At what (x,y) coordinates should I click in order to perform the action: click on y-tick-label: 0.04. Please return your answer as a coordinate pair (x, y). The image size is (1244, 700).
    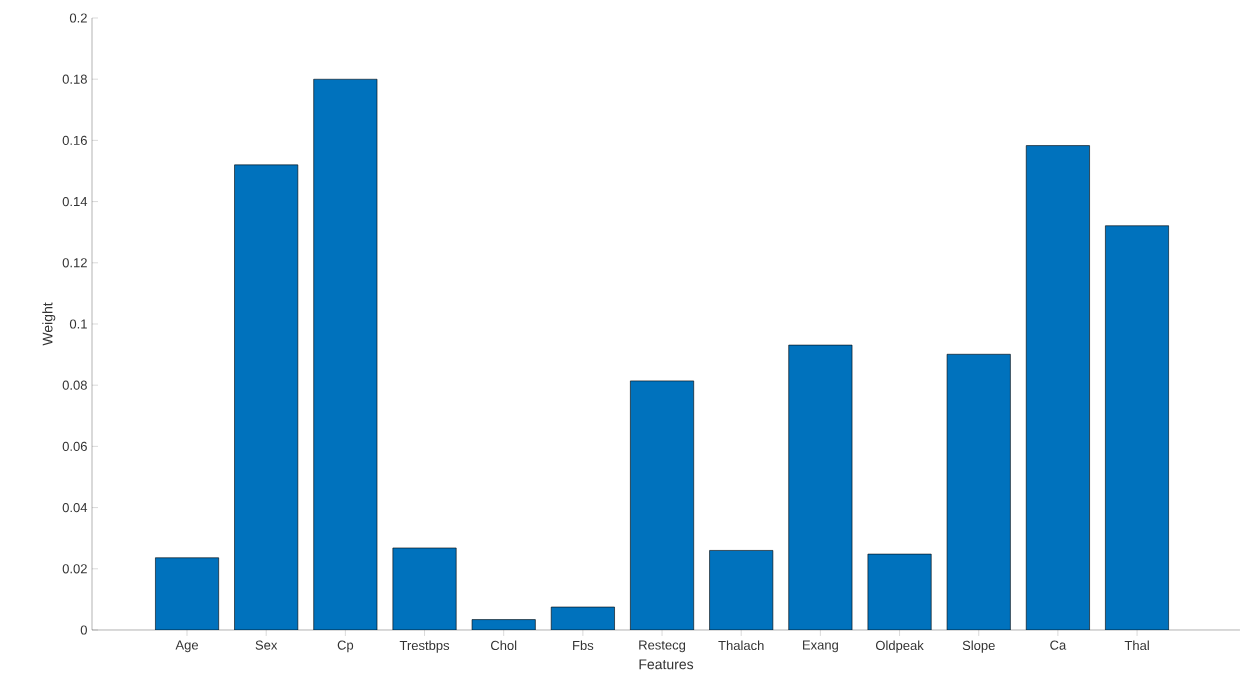
    Looking at the image, I should click on (75, 507).